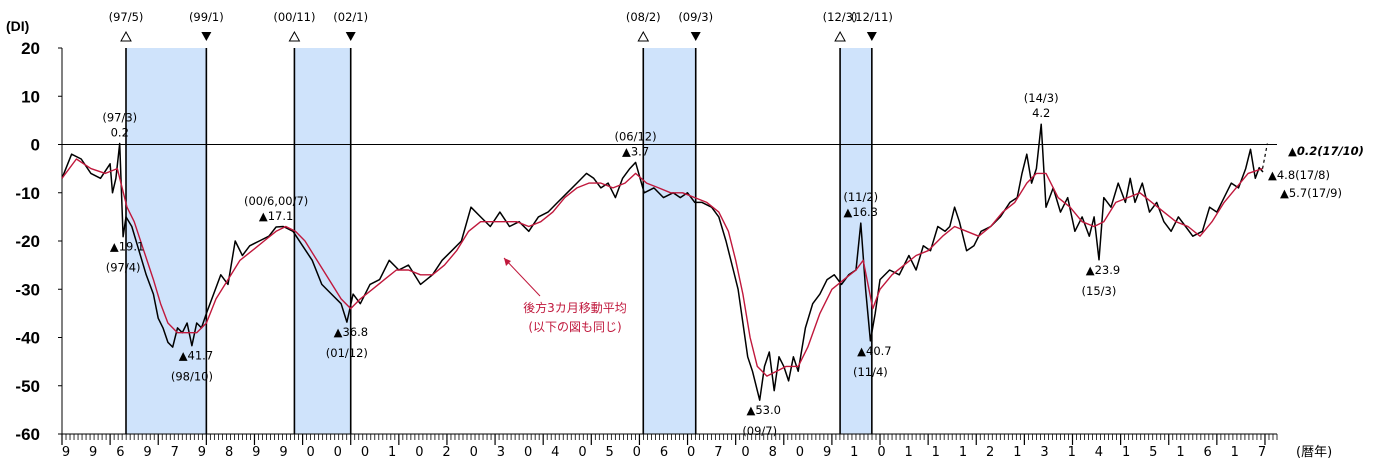  Describe the element at coordinates (27, 386) in the screenshot. I see `y-tick-label: -50` at that location.